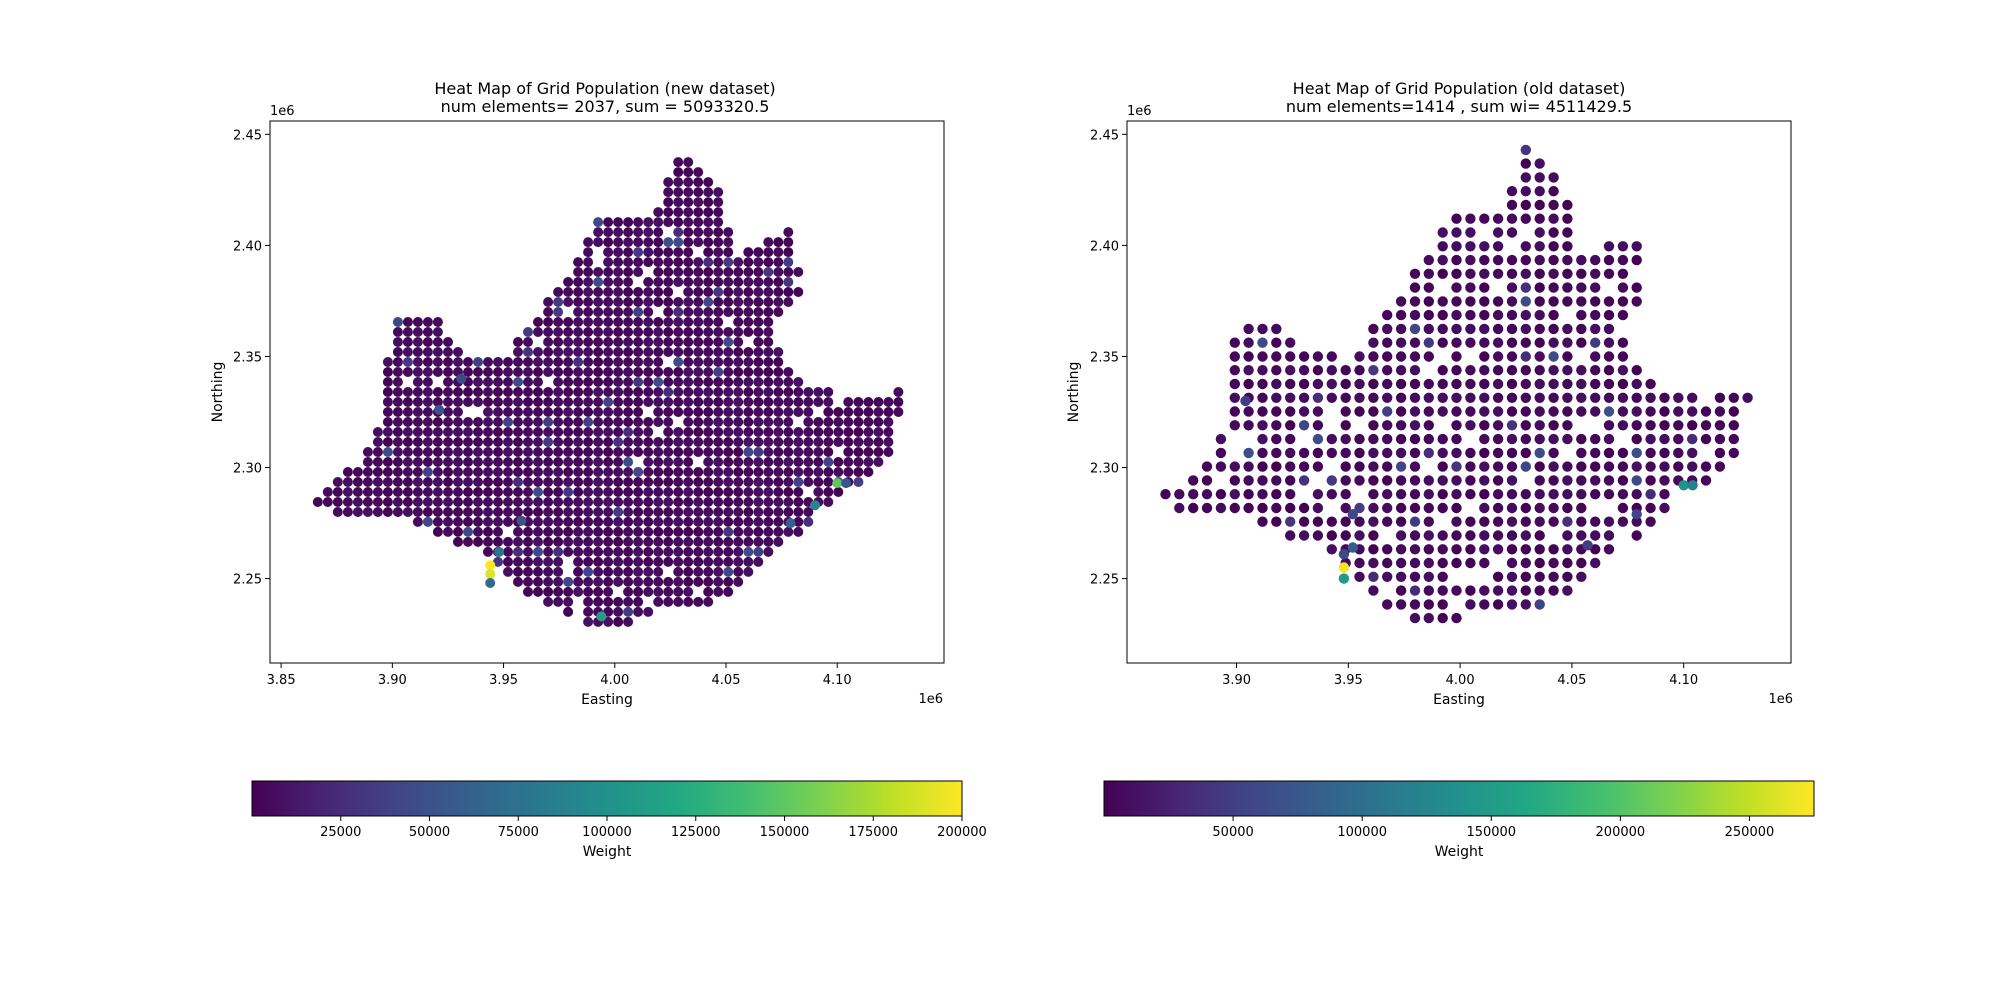 The width and height of the screenshot is (2000, 1000). What do you see at coordinates (614, 680) in the screenshot?
I see `x-tick-label: 4.00` at bounding box center [614, 680].